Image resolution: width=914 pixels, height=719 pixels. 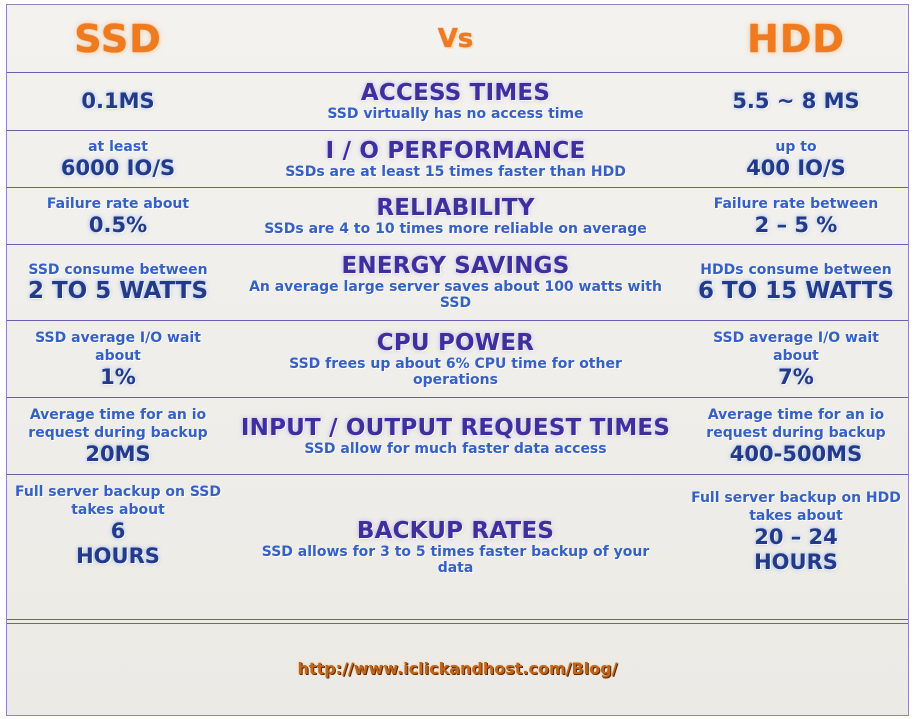 I want to click on feature-desc: SSD allow for much faster data access, so click(x=455, y=448).